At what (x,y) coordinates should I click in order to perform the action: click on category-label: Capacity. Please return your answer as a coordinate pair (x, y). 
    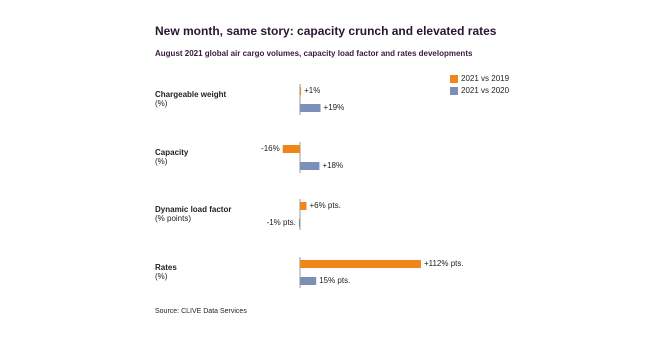
    Looking at the image, I should click on (172, 152).